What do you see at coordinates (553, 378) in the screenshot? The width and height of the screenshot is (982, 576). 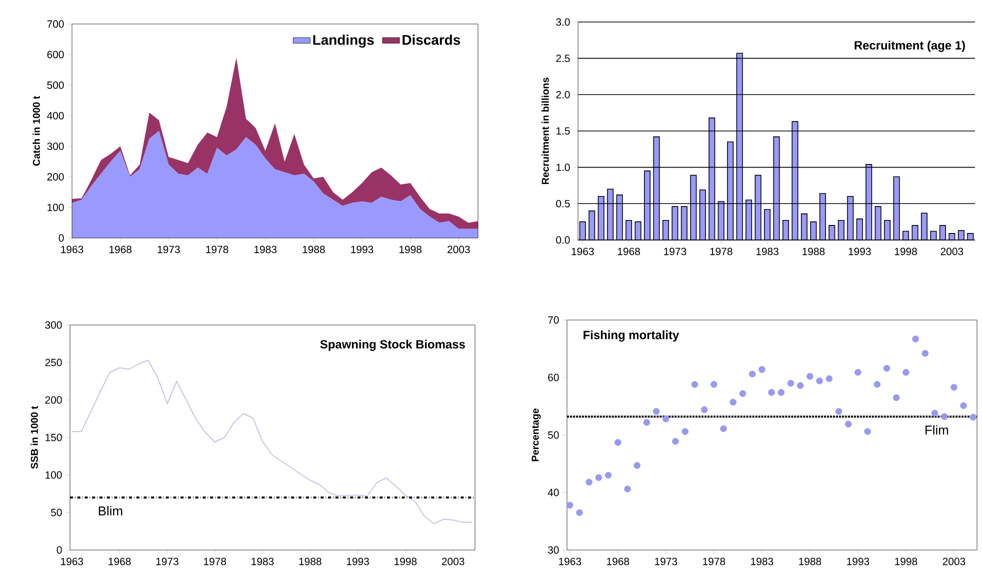 I see `y-tick-label: 60` at bounding box center [553, 378].